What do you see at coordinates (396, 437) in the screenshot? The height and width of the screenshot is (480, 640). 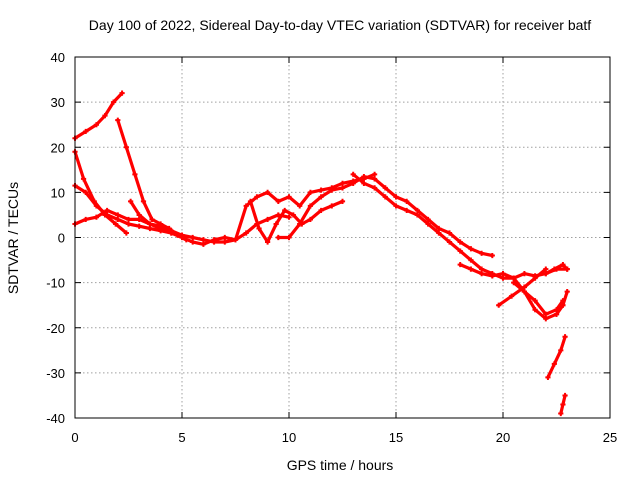 I see `x-tick-label: 15` at bounding box center [396, 437].